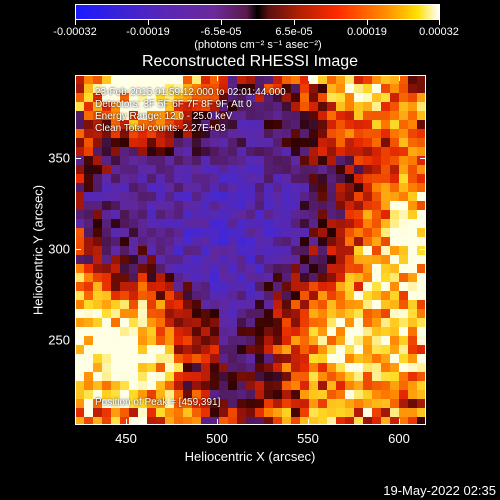 The width and height of the screenshot is (500, 500). Describe the element at coordinates (367, 22) in the screenshot. I see `colorbar-tick` at that location.